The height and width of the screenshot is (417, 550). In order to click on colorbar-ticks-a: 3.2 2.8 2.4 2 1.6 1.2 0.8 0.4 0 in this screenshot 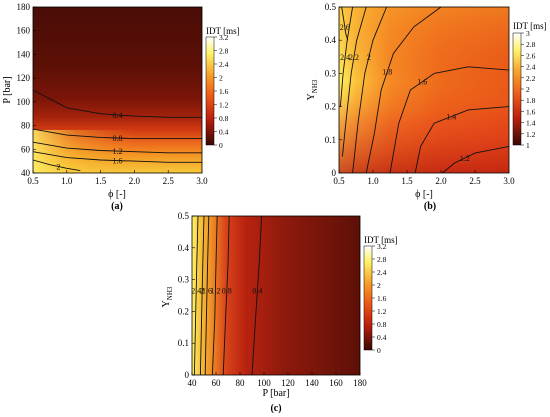, I will do `click(221, 91)`.